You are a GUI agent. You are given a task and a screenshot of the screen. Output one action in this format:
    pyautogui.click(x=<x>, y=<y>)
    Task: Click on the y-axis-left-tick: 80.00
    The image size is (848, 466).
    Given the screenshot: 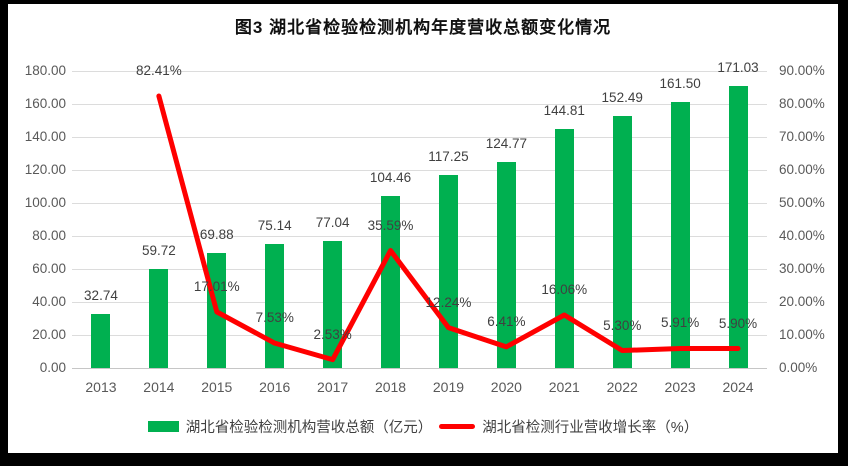 What is the action you would take?
    pyautogui.click(x=49, y=235)
    